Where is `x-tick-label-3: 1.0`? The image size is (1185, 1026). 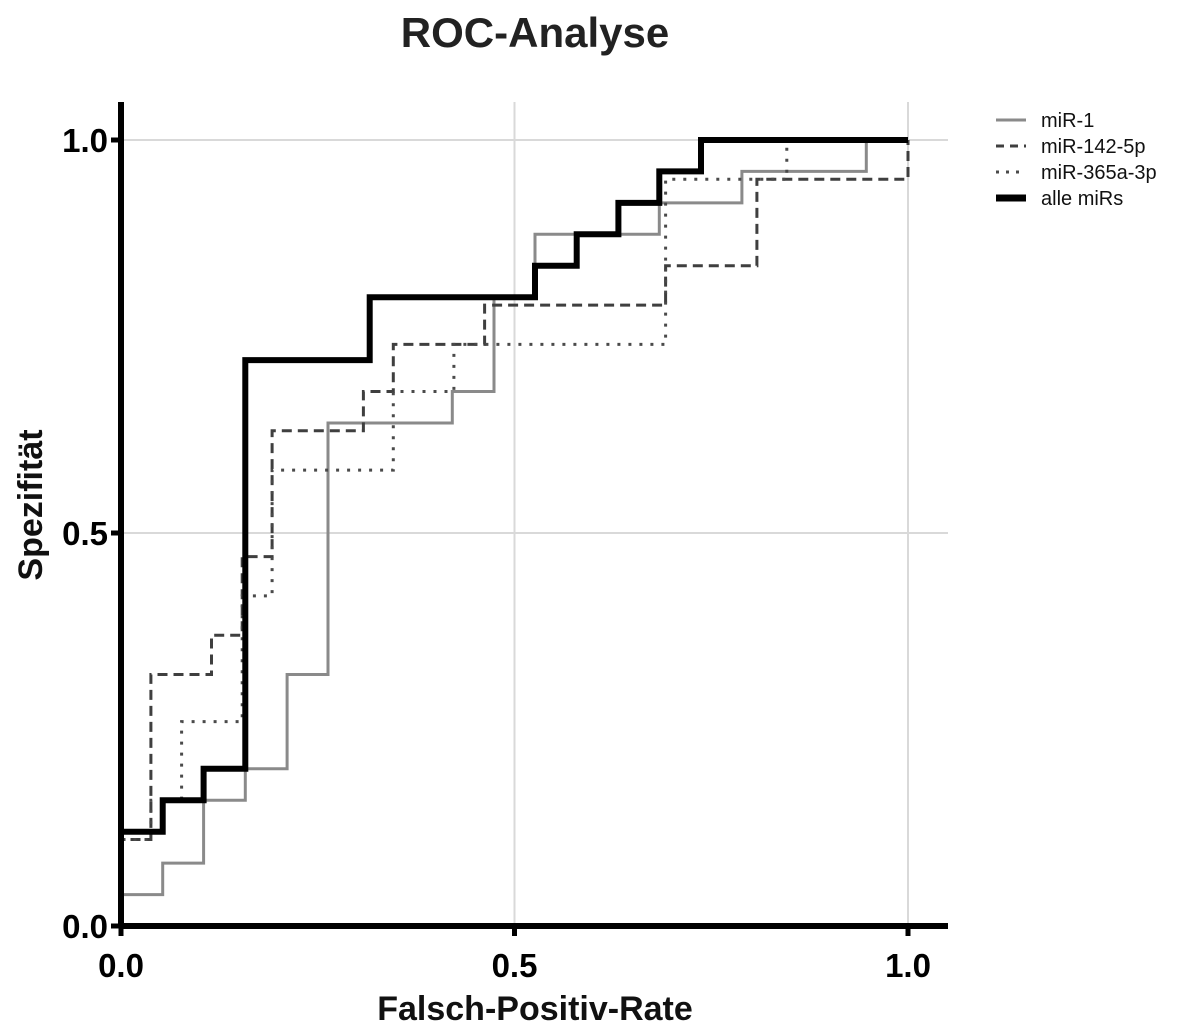 x-tick-label-3: 1.0 is located at coordinates (908, 965).